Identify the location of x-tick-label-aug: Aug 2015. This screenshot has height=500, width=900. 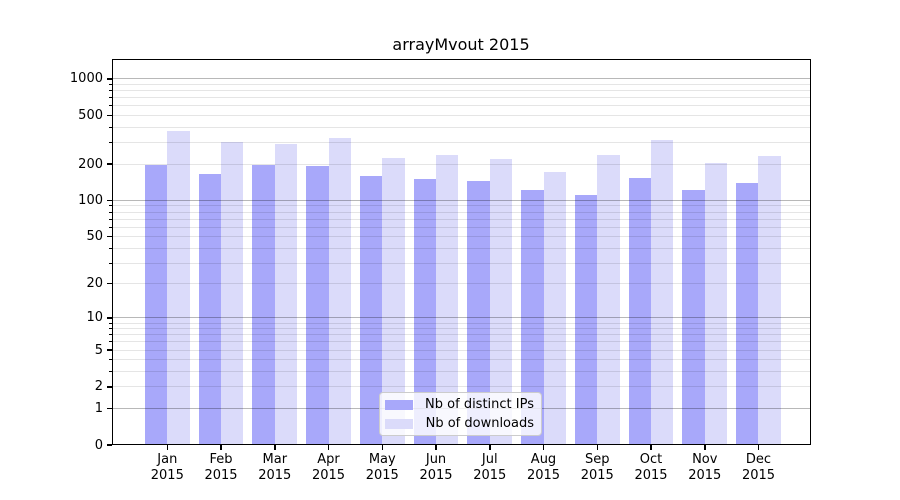
(543, 467).